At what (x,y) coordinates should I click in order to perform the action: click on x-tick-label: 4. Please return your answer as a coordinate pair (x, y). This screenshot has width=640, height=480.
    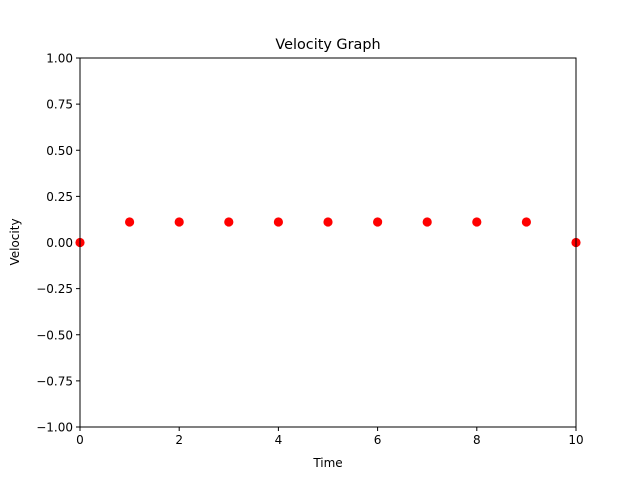
    Looking at the image, I should click on (279, 440).